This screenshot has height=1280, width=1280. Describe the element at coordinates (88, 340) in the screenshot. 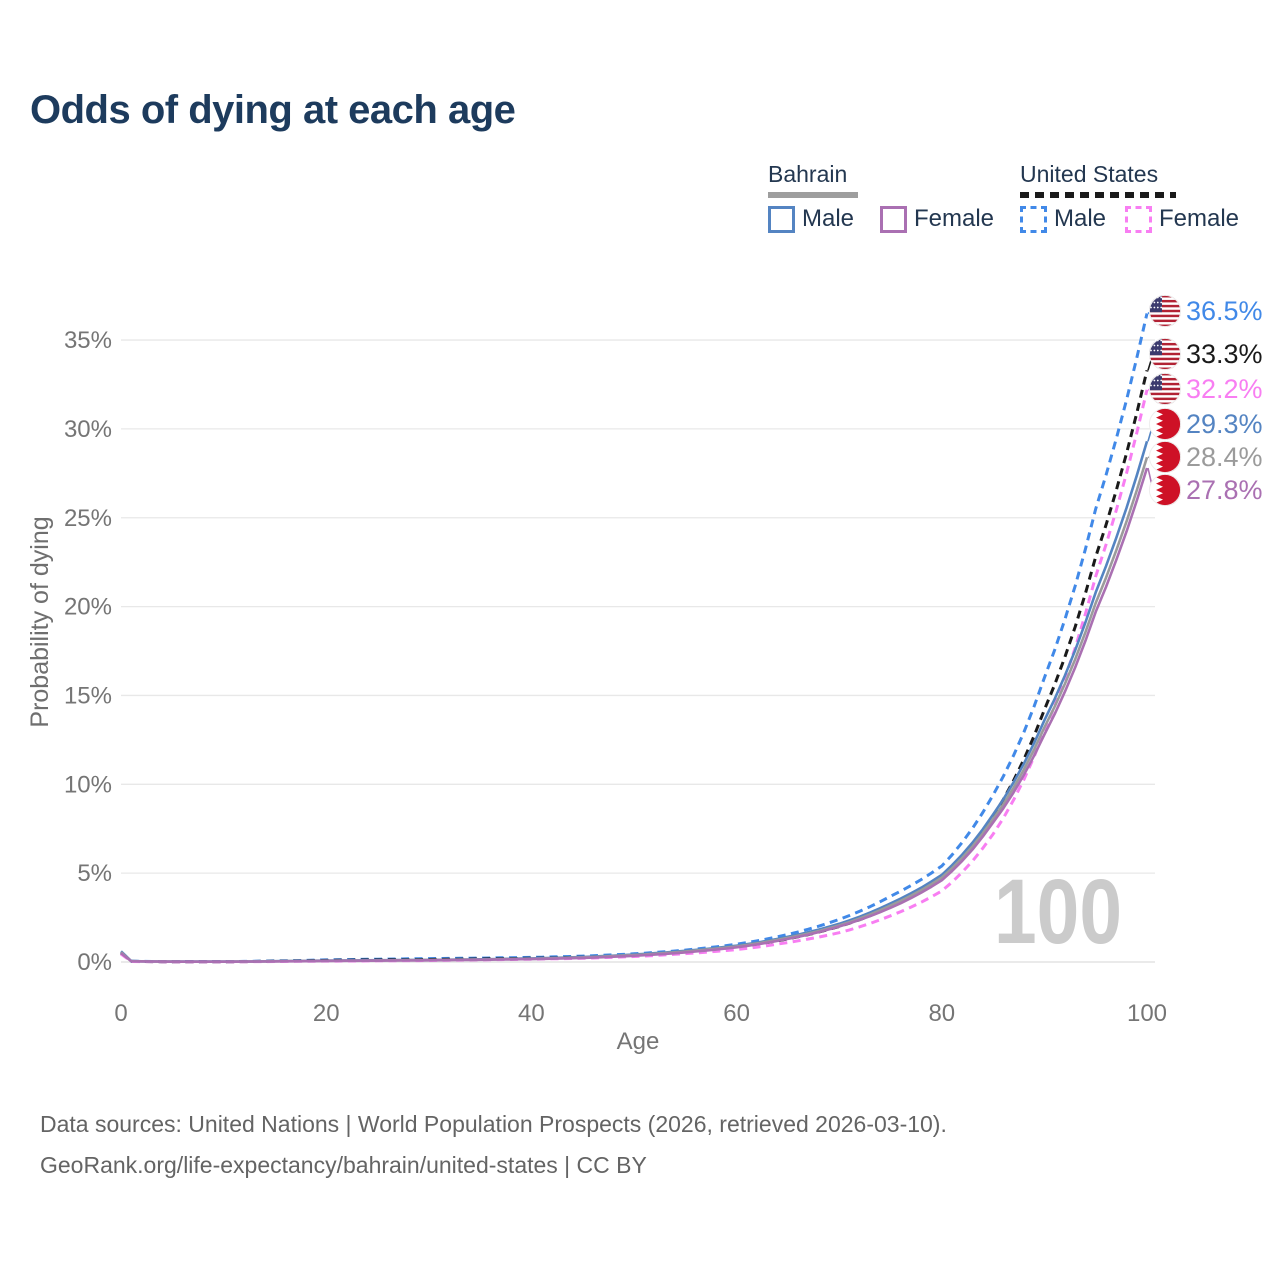

I see `y-tick-label: 35%` at that location.